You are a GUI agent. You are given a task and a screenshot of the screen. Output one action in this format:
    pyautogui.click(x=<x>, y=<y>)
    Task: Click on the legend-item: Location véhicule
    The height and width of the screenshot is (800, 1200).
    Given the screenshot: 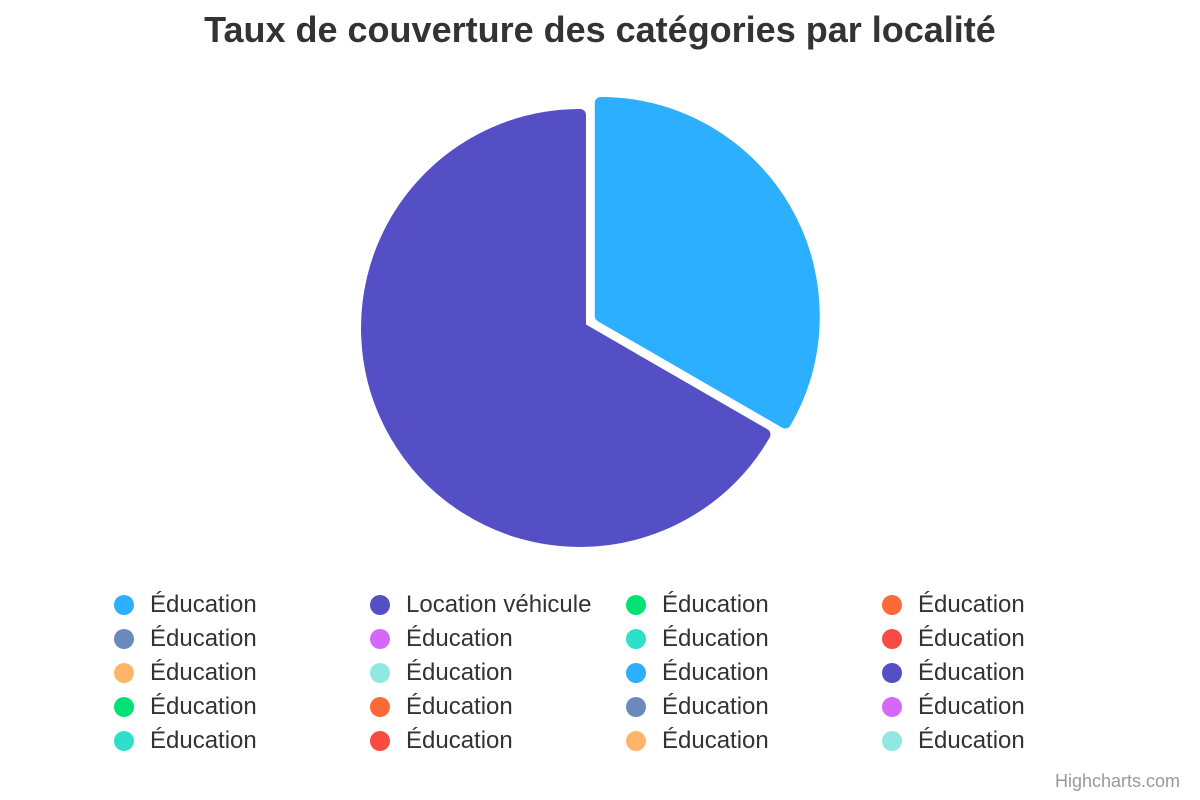 What is the action you would take?
    pyautogui.click(x=494, y=605)
    